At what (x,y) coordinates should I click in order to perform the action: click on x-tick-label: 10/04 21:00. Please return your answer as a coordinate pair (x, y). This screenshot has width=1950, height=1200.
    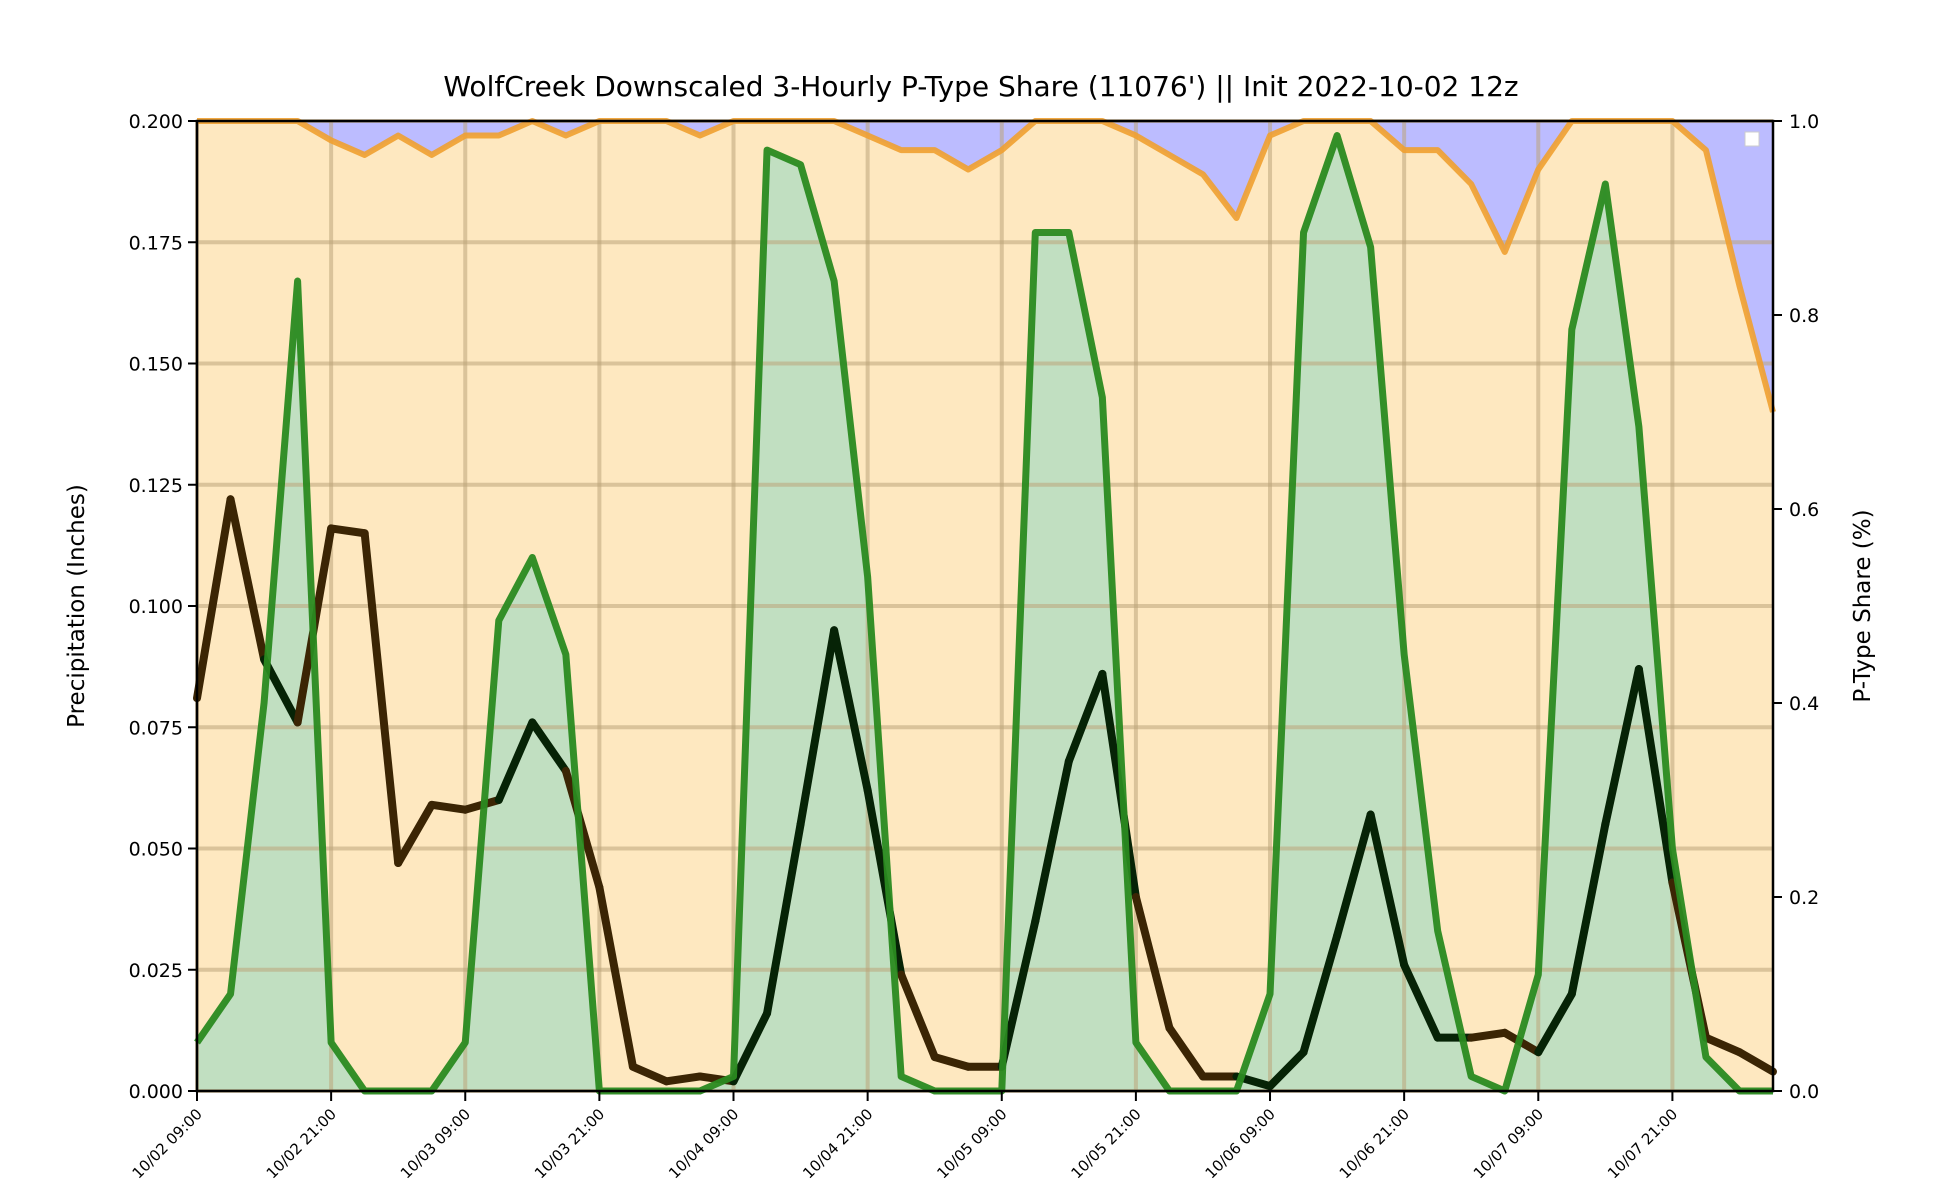
    Looking at the image, I should click on (837, 1143).